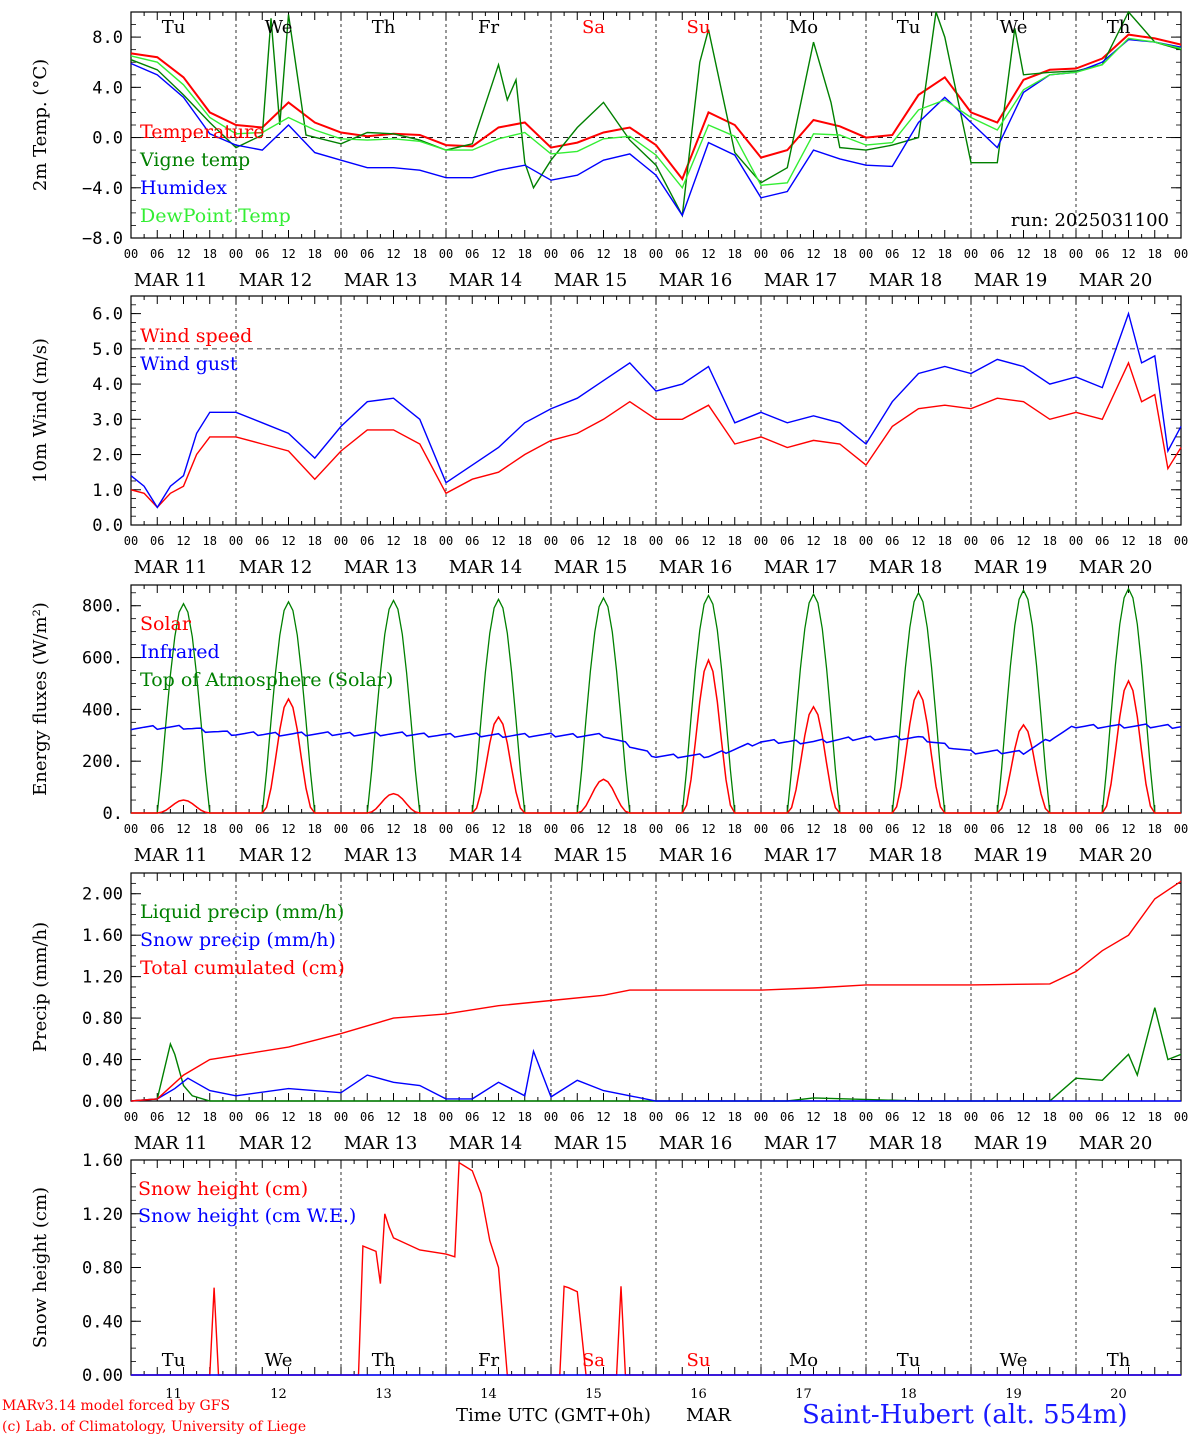 This screenshot has width=1194, height=1440. Describe the element at coordinates (965, 1415) in the screenshot. I see `station-title: Saint-Hubert (alt. 554m)` at that location.